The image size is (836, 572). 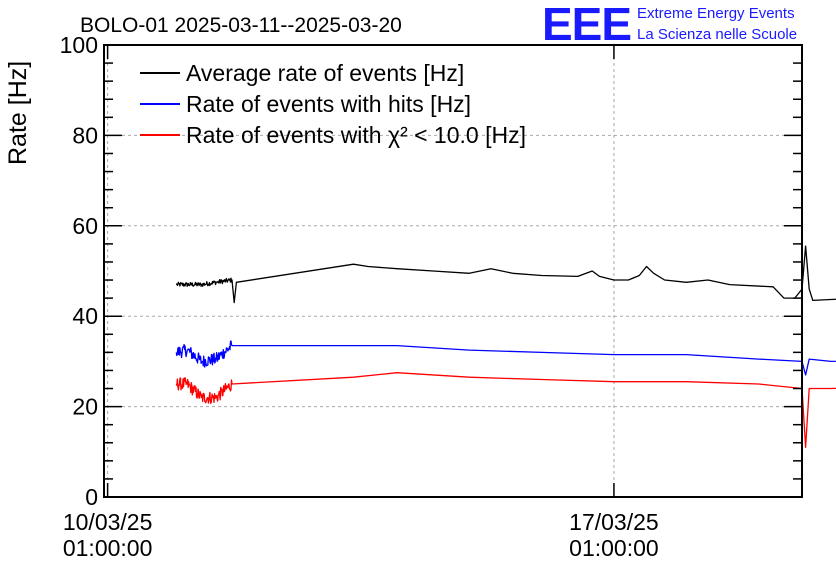 What do you see at coordinates (79, 45) in the screenshot?
I see `y-tick-label: 100` at bounding box center [79, 45].